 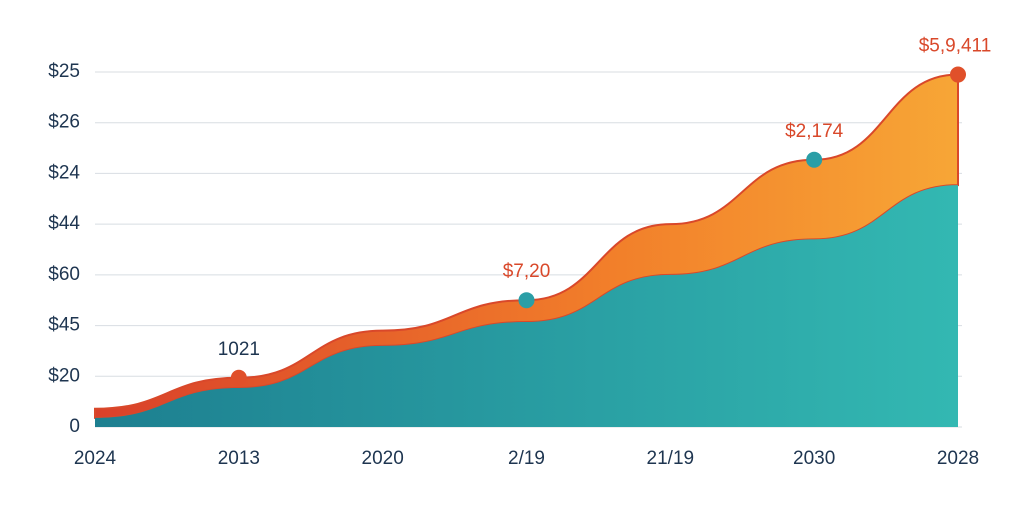 I want to click on annotation-label: 1021, so click(x=239, y=349).